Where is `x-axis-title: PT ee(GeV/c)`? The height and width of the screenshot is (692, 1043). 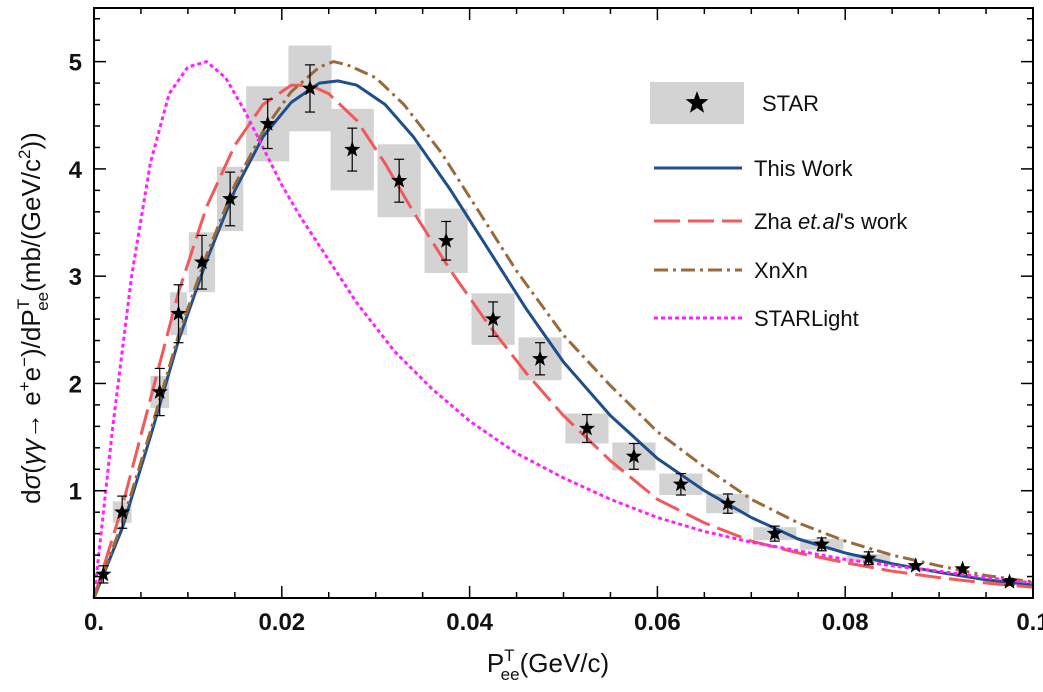
x-axis-title: PT ee(GeV/c) is located at coordinates (548, 665).